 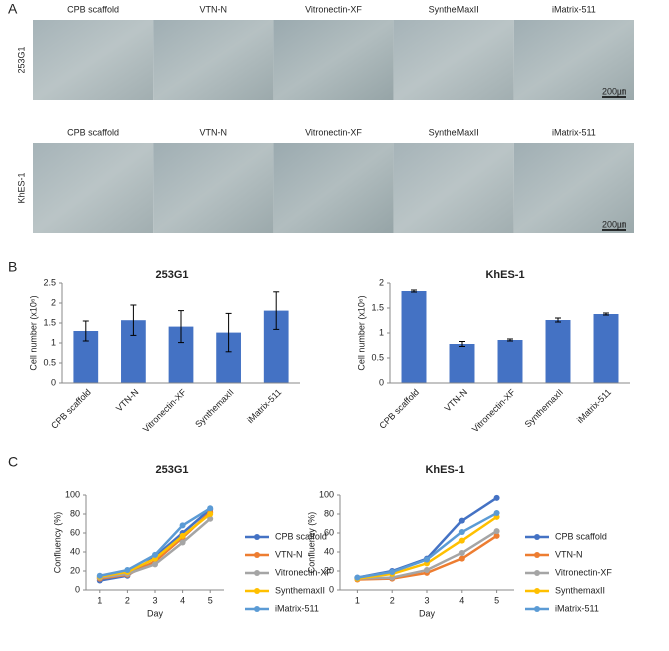 I want to click on row-label: 253G1, so click(x=21, y=59).